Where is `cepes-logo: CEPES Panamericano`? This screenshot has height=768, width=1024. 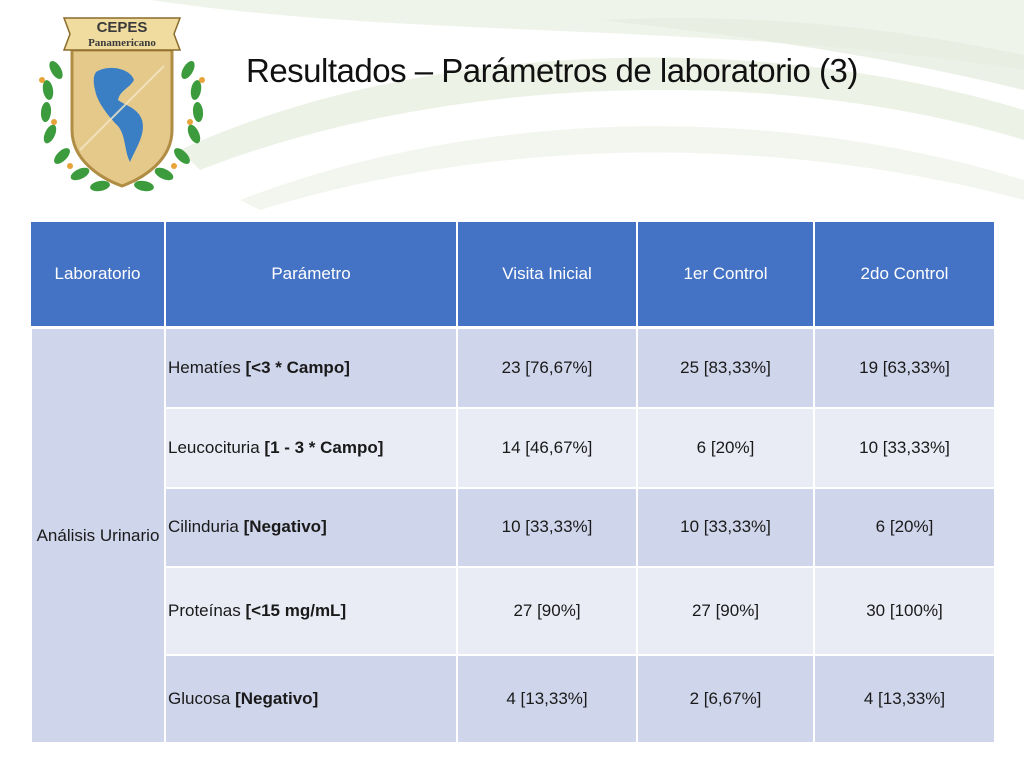 cepes-logo: CEPES Panamericano is located at coordinates (122, 104).